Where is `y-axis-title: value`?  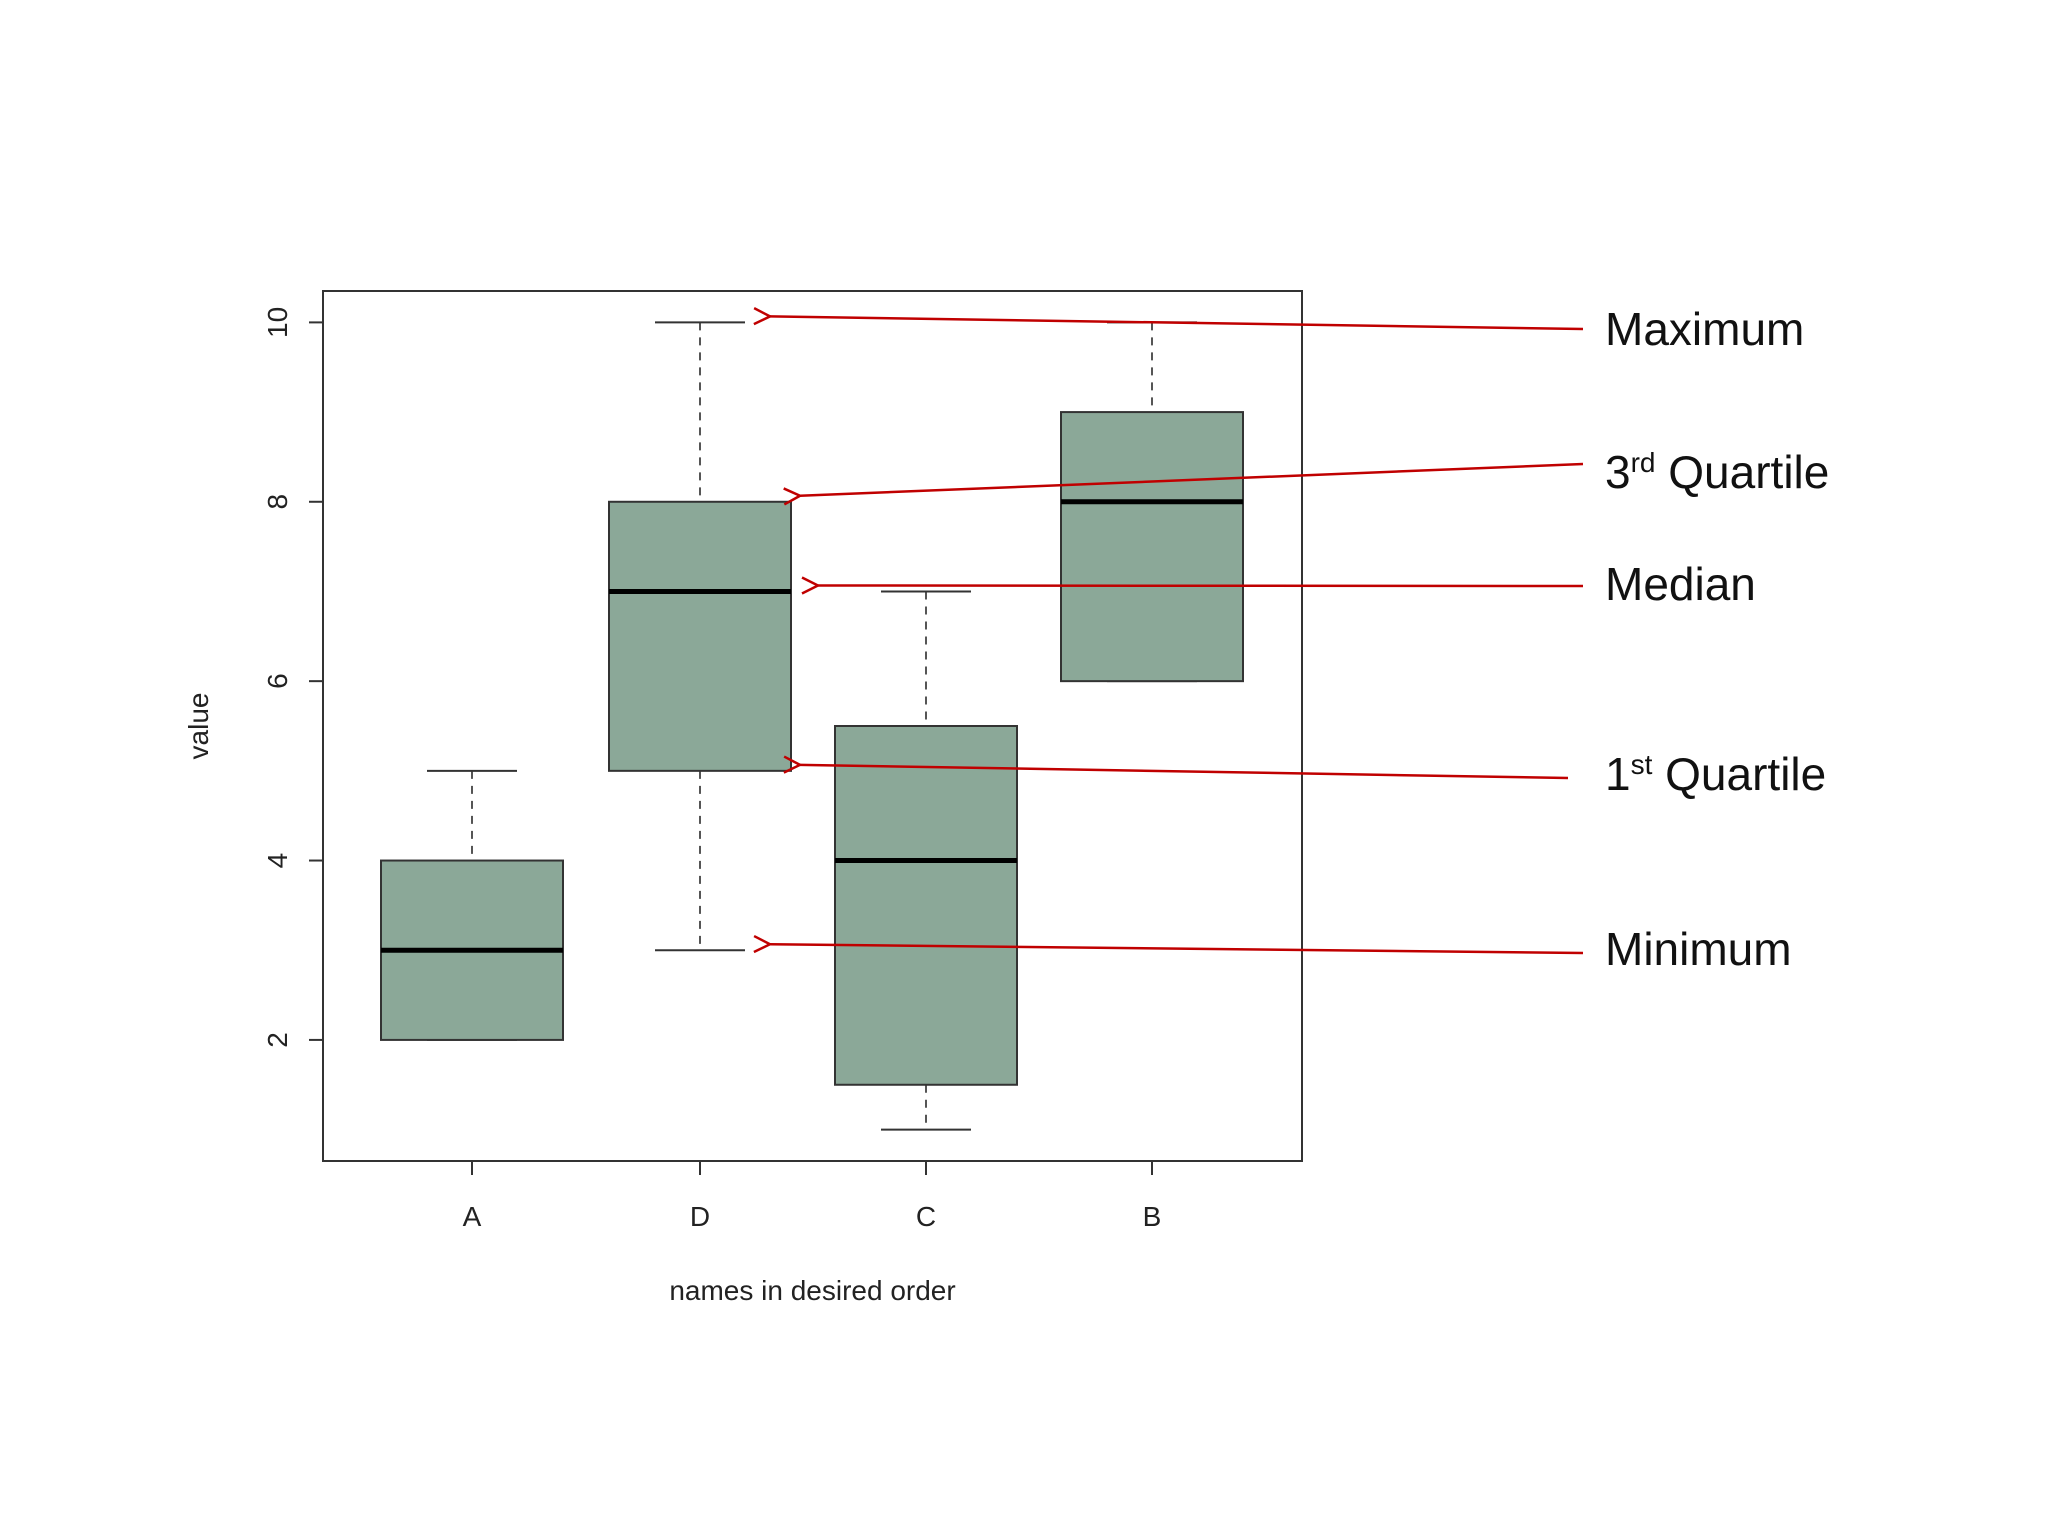 y-axis-title: value is located at coordinates (198, 726).